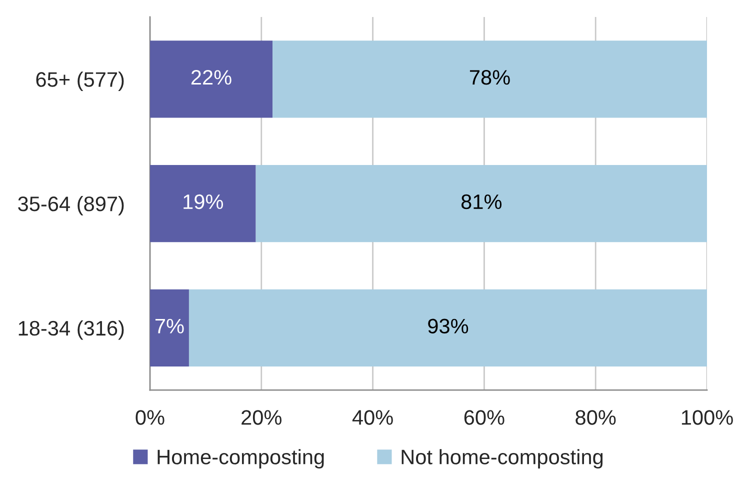 This screenshot has width=737, height=481. I want to click on x-tick-label: 20%, so click(262, 417).